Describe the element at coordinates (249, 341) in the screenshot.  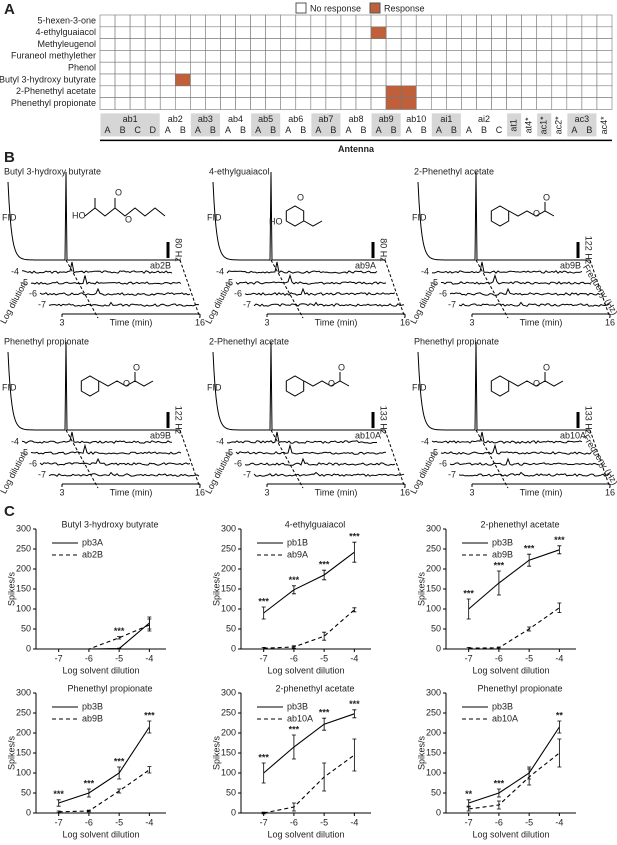
I see `trace-title: 2-Phenethyl acetate` at that location.